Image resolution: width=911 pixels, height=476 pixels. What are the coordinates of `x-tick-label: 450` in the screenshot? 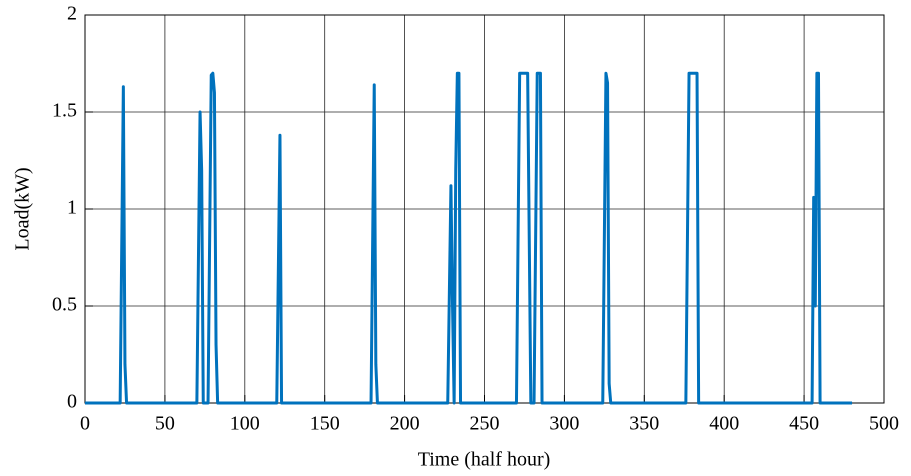 It's located at (804, 424).